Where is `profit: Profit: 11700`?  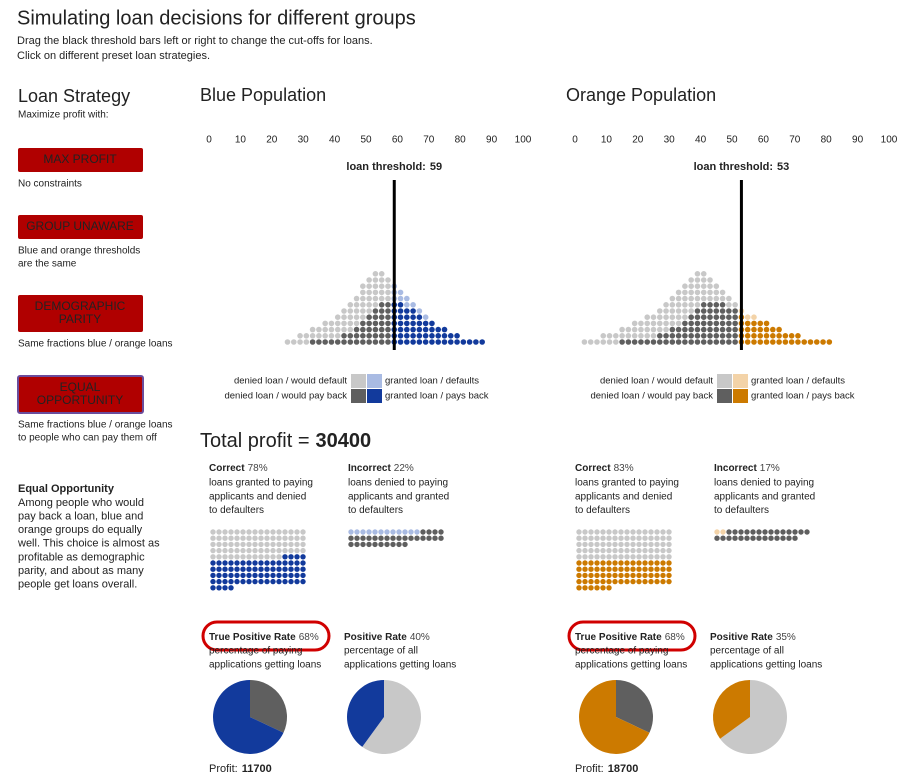 profit: Profit: 11700 is located at coordinates (240, 769).